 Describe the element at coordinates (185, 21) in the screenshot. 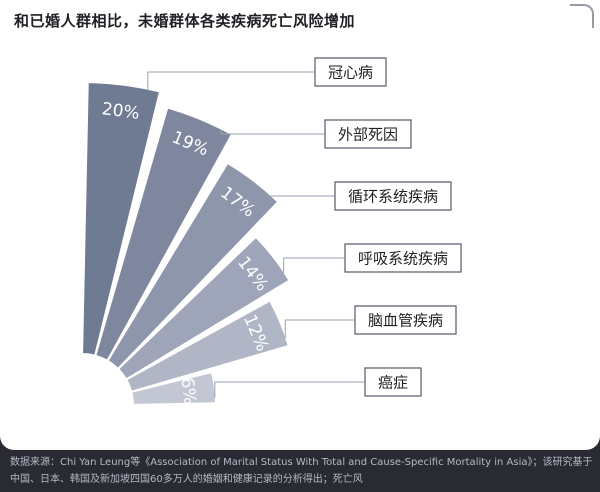

I see `chart-title: 和已婚人群相比，未婚群体各类疾病死亡风险增加` at that location.